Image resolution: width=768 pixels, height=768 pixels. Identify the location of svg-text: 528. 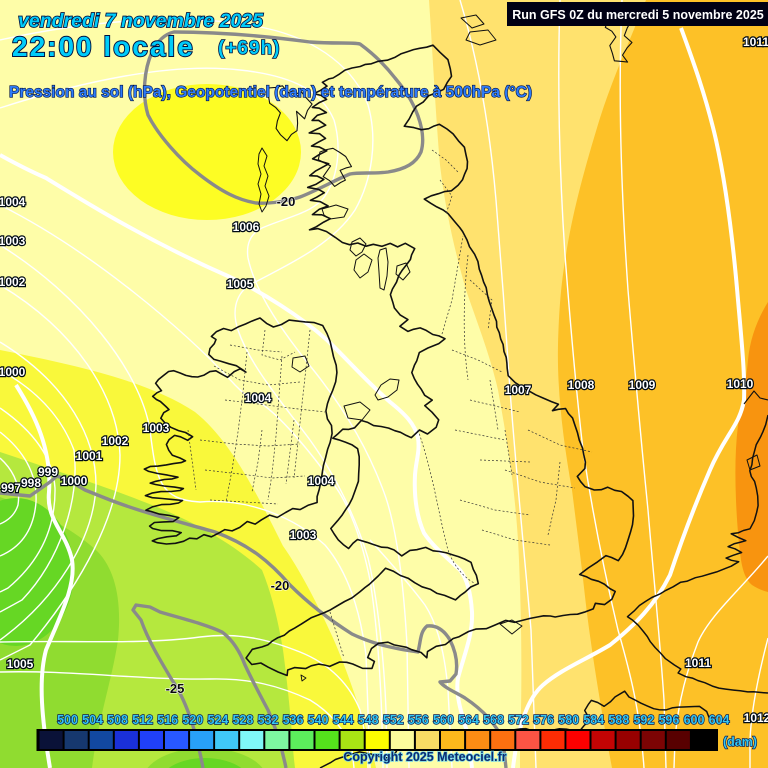
(242, 720).